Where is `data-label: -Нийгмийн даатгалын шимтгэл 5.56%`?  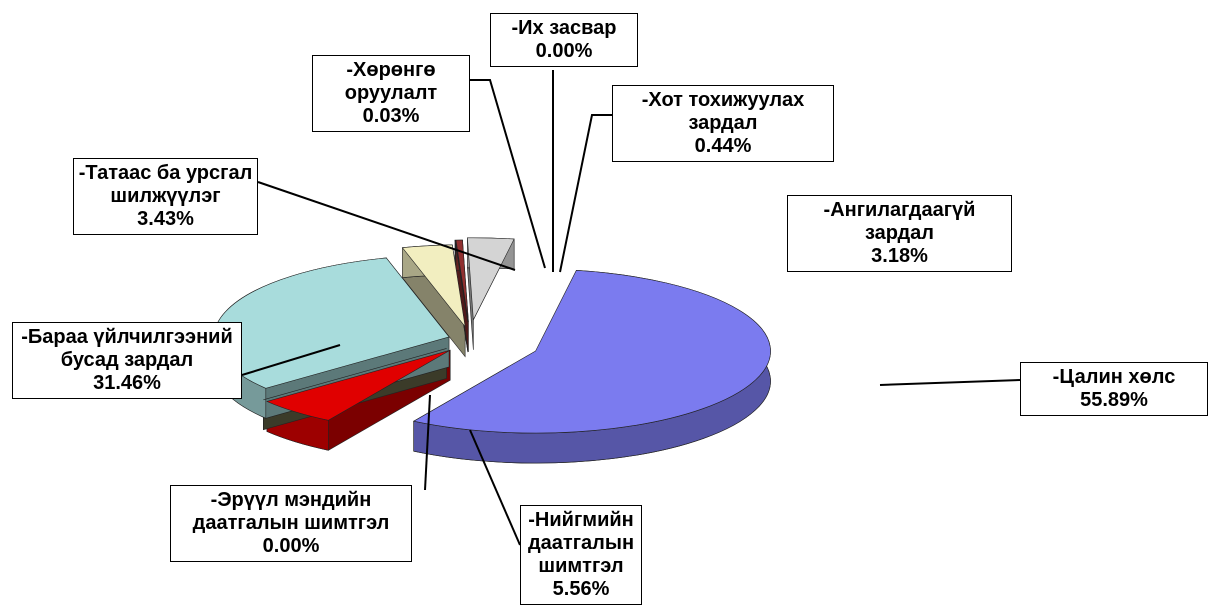
data-label: -Нийгмийн даатгалын шимтгэл 5.56% is located at coordinates (581, 555).